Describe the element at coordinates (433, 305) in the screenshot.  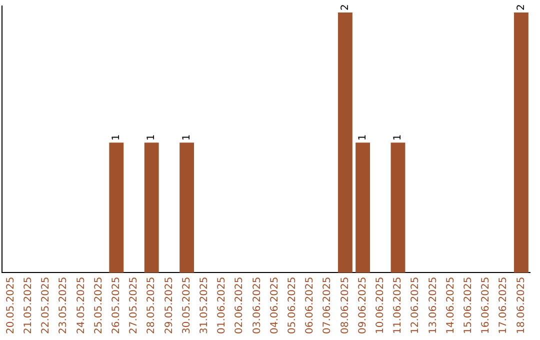
I see `x-tick-label: 13.06.2025` at that location.